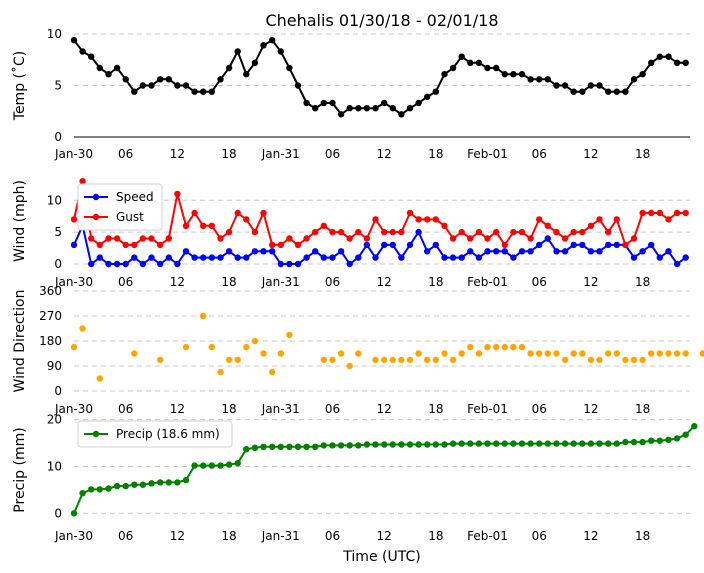 Image resolution: width=704 pixels, height=573 pixels. Describe the element at coordinates (590, 536) in the screenshot. I see `precip-xtick-label: 12` at that location.